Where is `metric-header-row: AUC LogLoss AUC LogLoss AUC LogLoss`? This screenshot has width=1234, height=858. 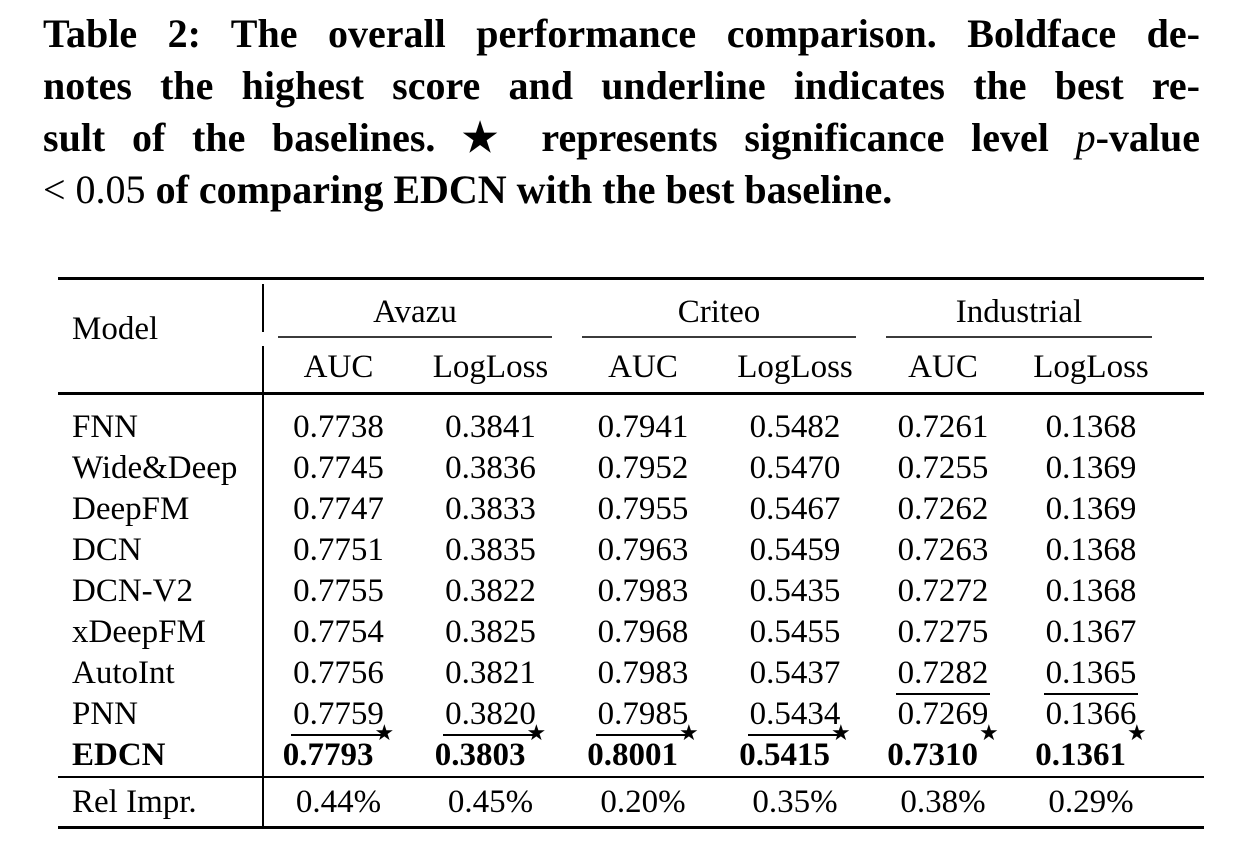
metric-header-row: AUC LogLoss AUC LogLoss AUC LogLoss is located at coordinates (631, 365).